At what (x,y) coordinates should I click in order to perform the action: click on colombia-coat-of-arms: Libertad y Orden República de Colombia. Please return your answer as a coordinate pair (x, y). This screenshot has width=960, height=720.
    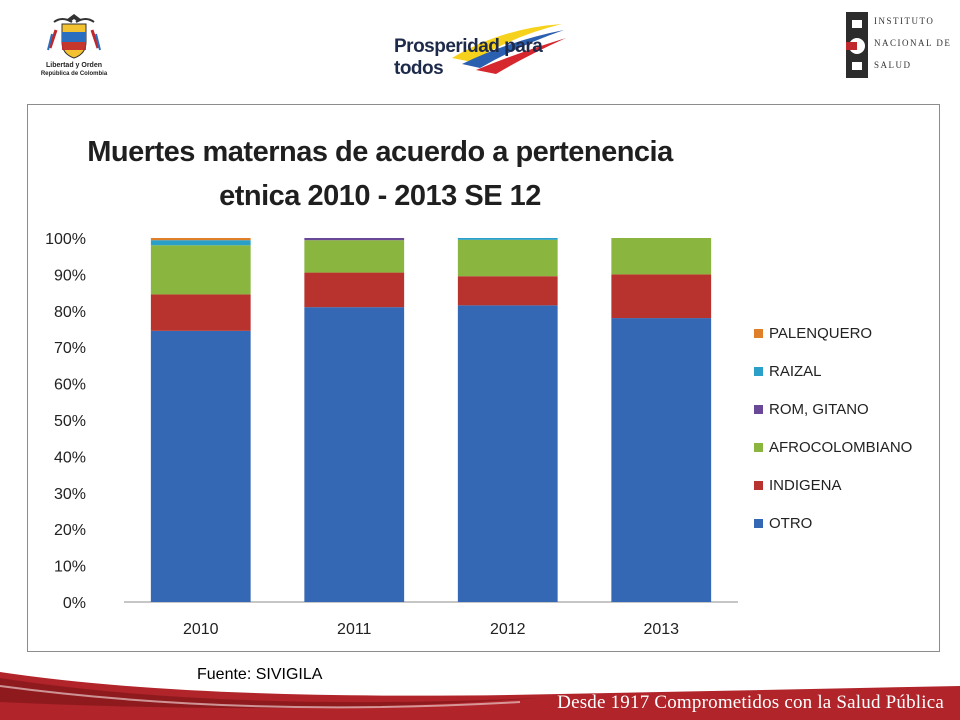
    Looking at the image, I should click on (74, 46).